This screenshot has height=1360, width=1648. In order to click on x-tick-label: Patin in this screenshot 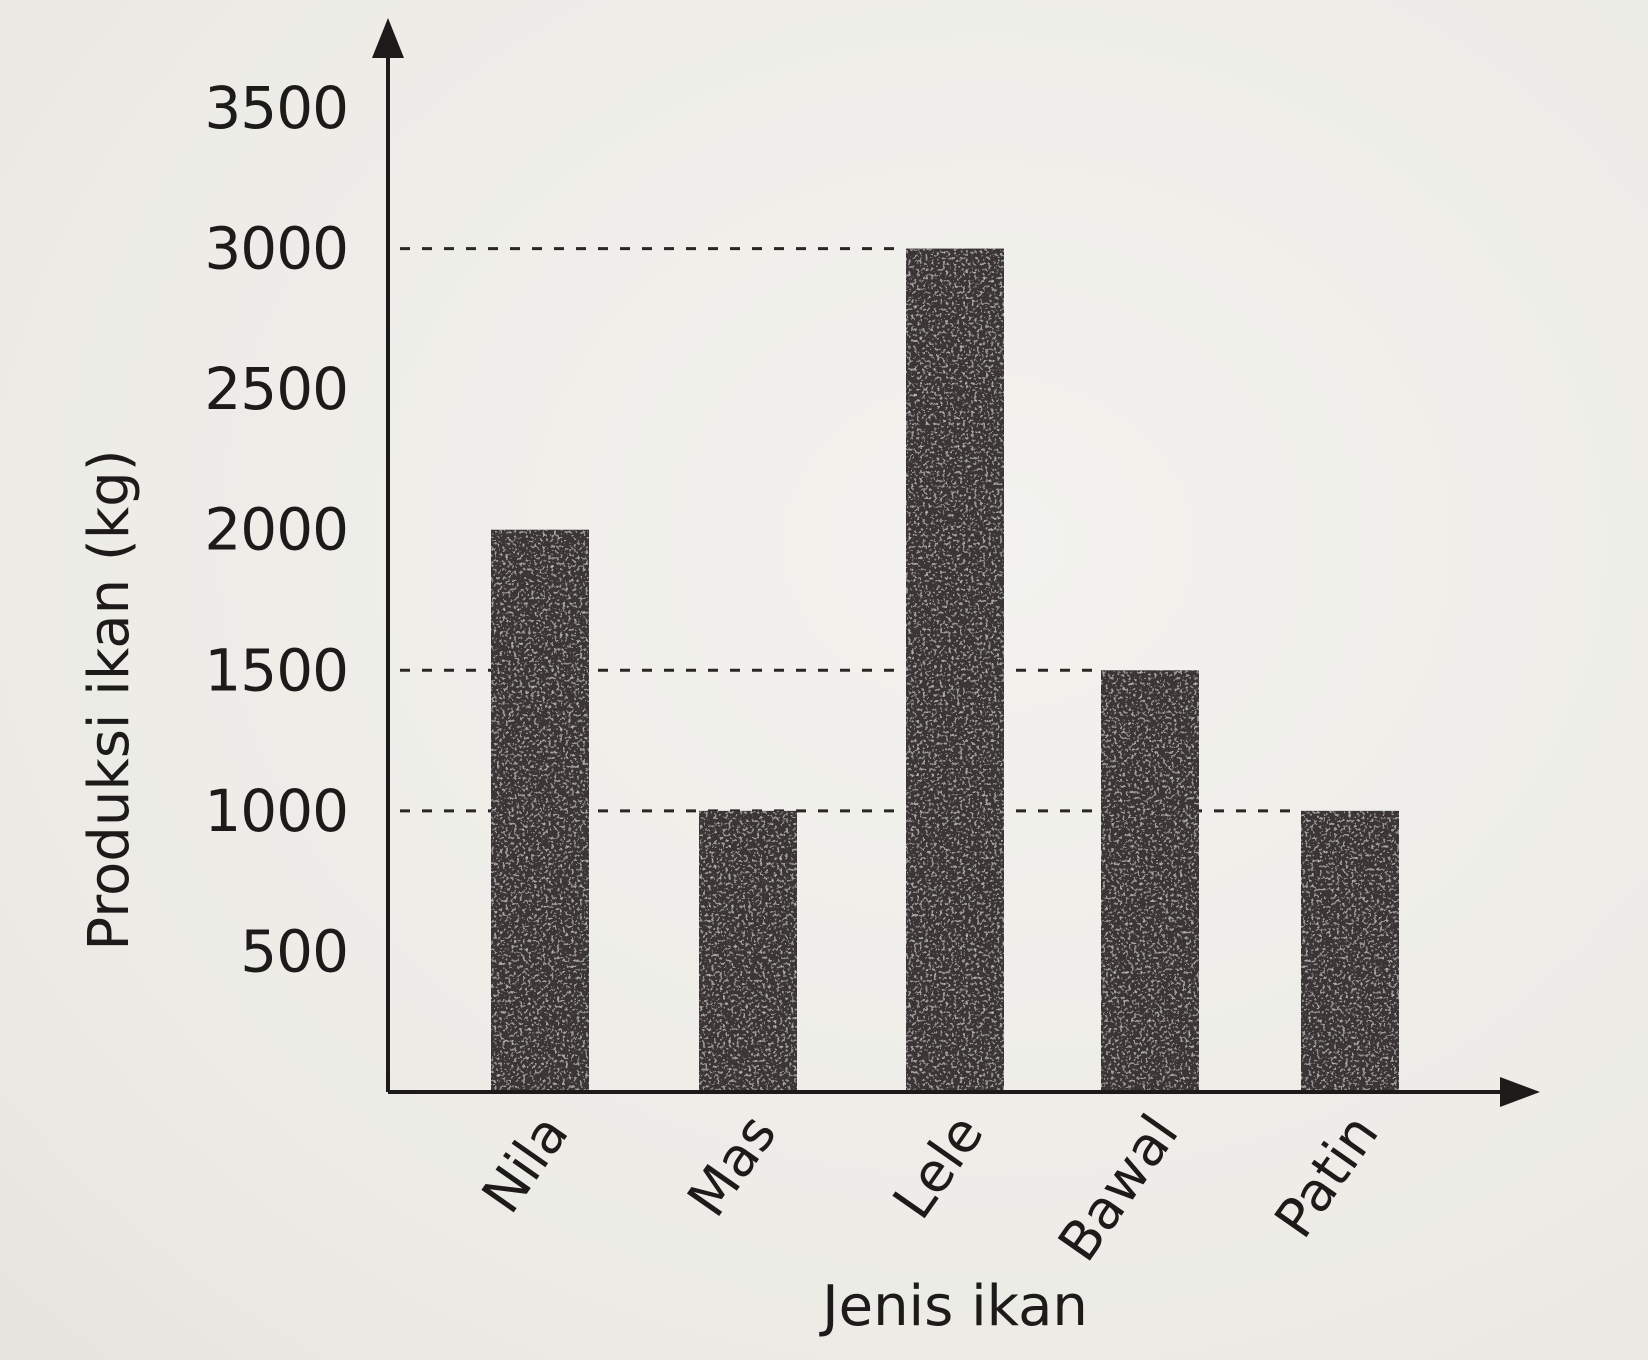, I will do `click(1326, 1176)`.